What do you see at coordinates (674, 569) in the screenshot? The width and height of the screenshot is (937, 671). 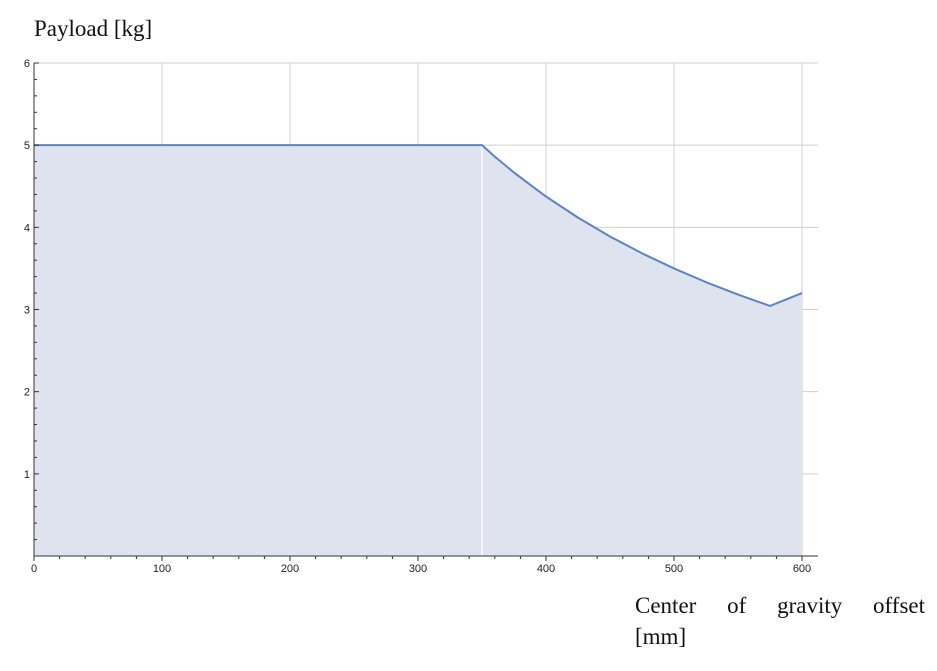 I see `x-tick-label-500: 500` at bounding box center [674, 569].